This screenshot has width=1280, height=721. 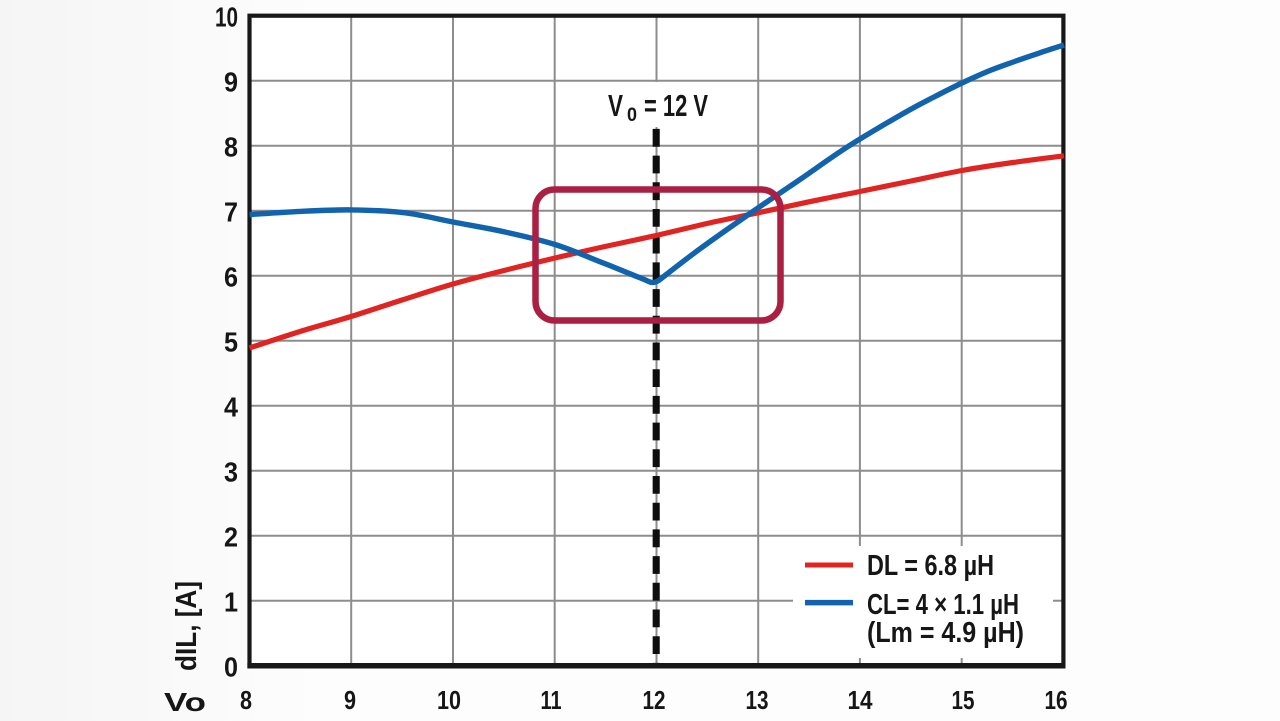 I want to click on svg-text: V, so click(x=615, y=105).